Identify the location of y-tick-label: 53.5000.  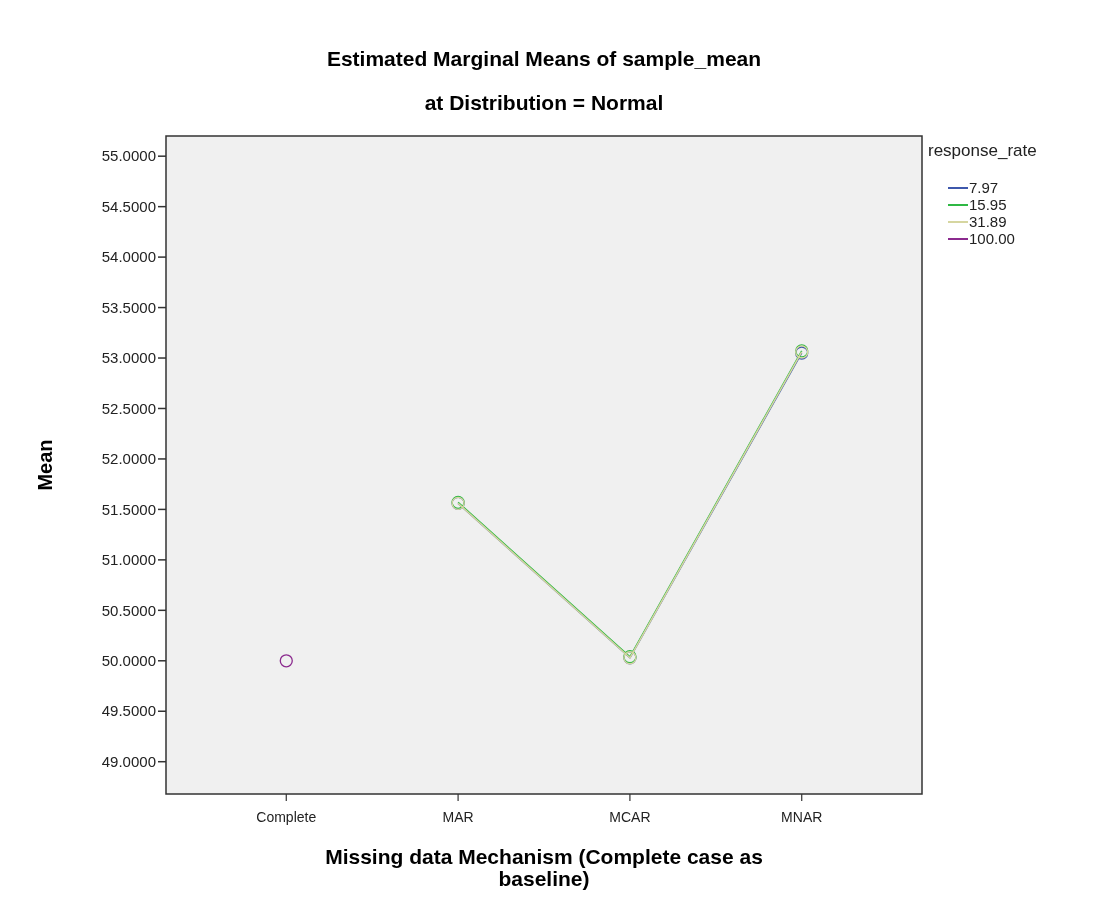
(128, 307).